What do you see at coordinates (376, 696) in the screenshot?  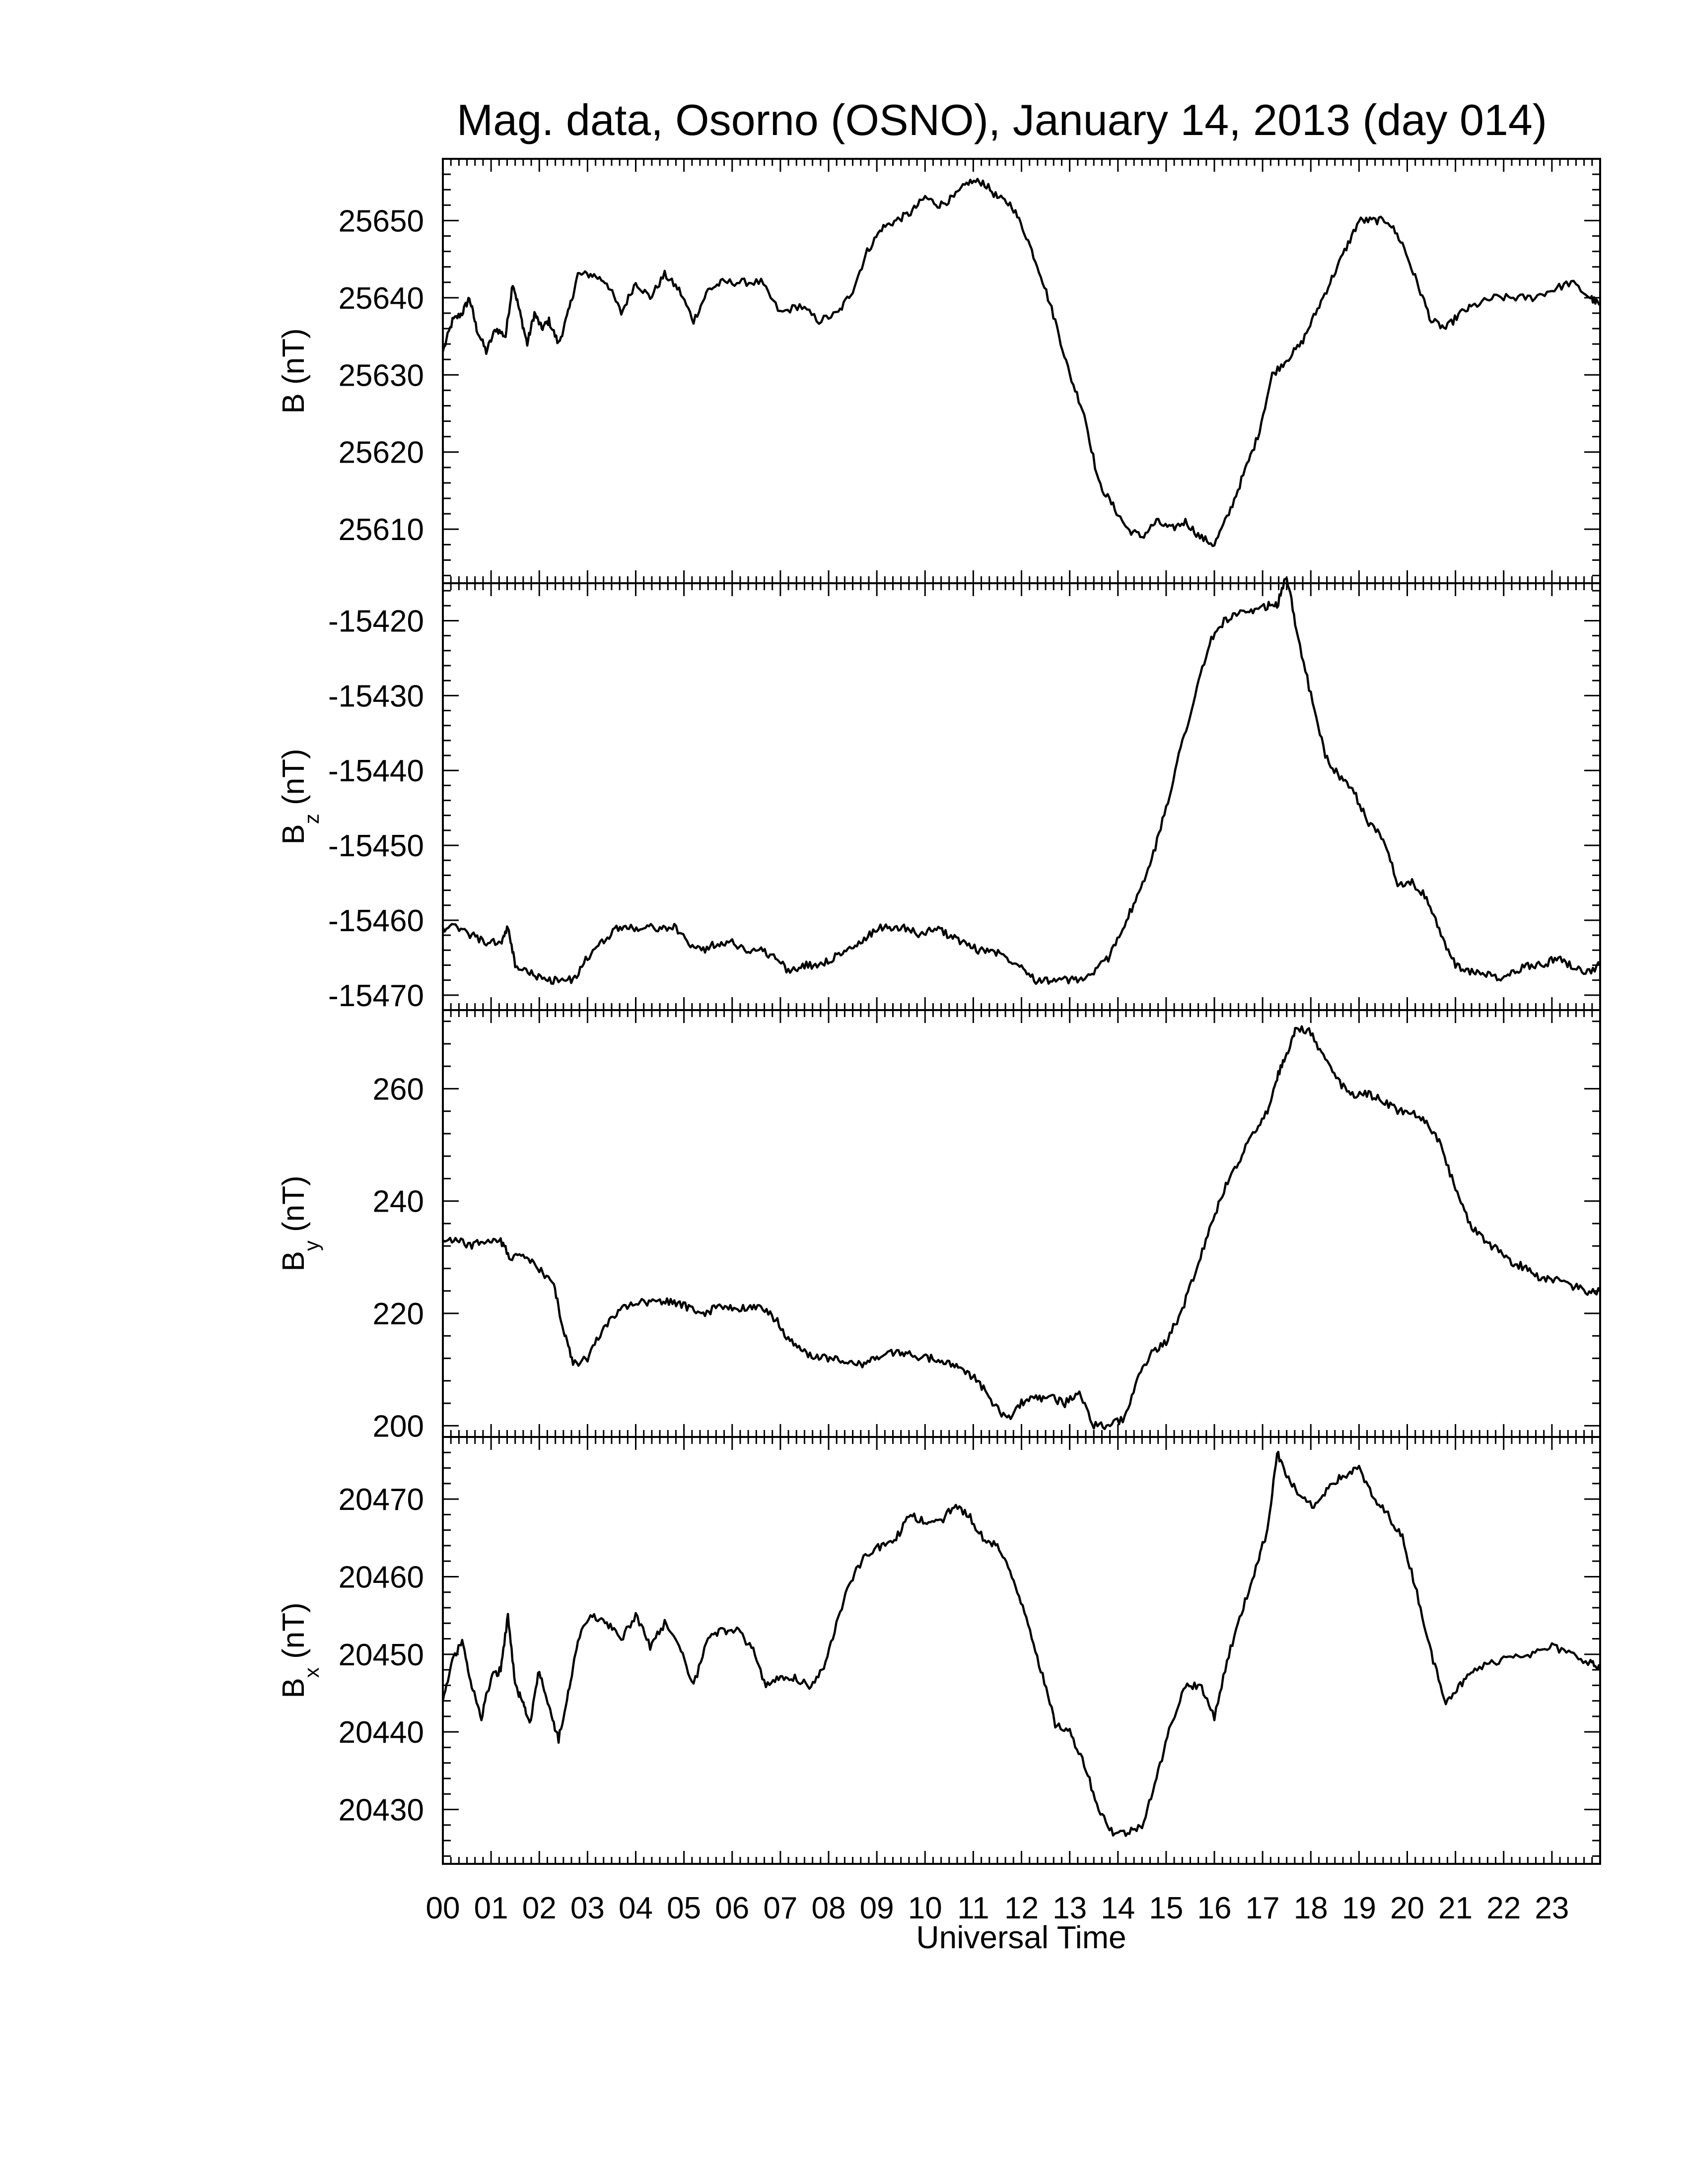 I see `y-tick-label: -15430` at bounding box center [376, 696].